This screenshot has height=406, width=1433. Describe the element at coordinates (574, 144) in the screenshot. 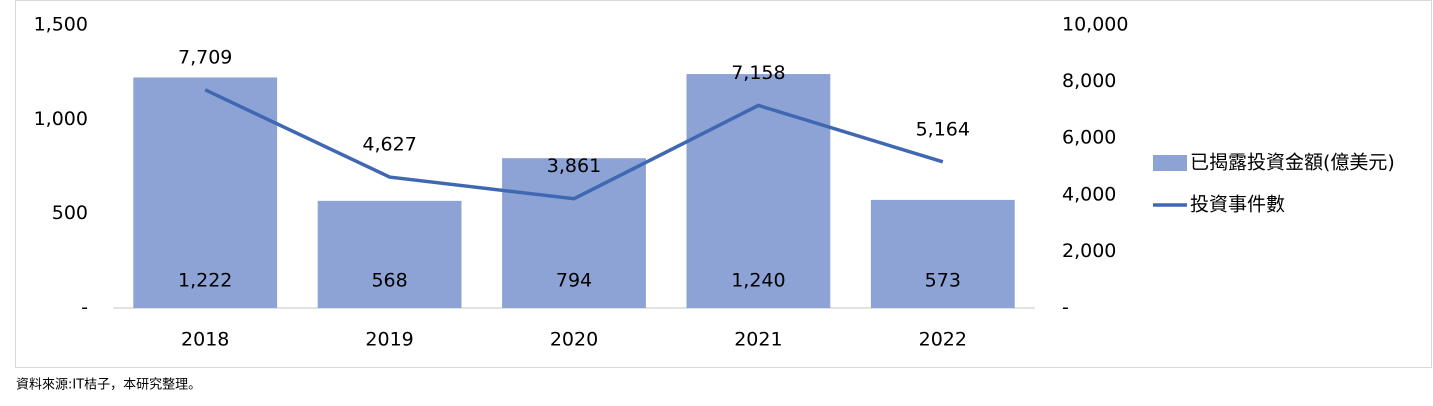

I see `line` at that location.